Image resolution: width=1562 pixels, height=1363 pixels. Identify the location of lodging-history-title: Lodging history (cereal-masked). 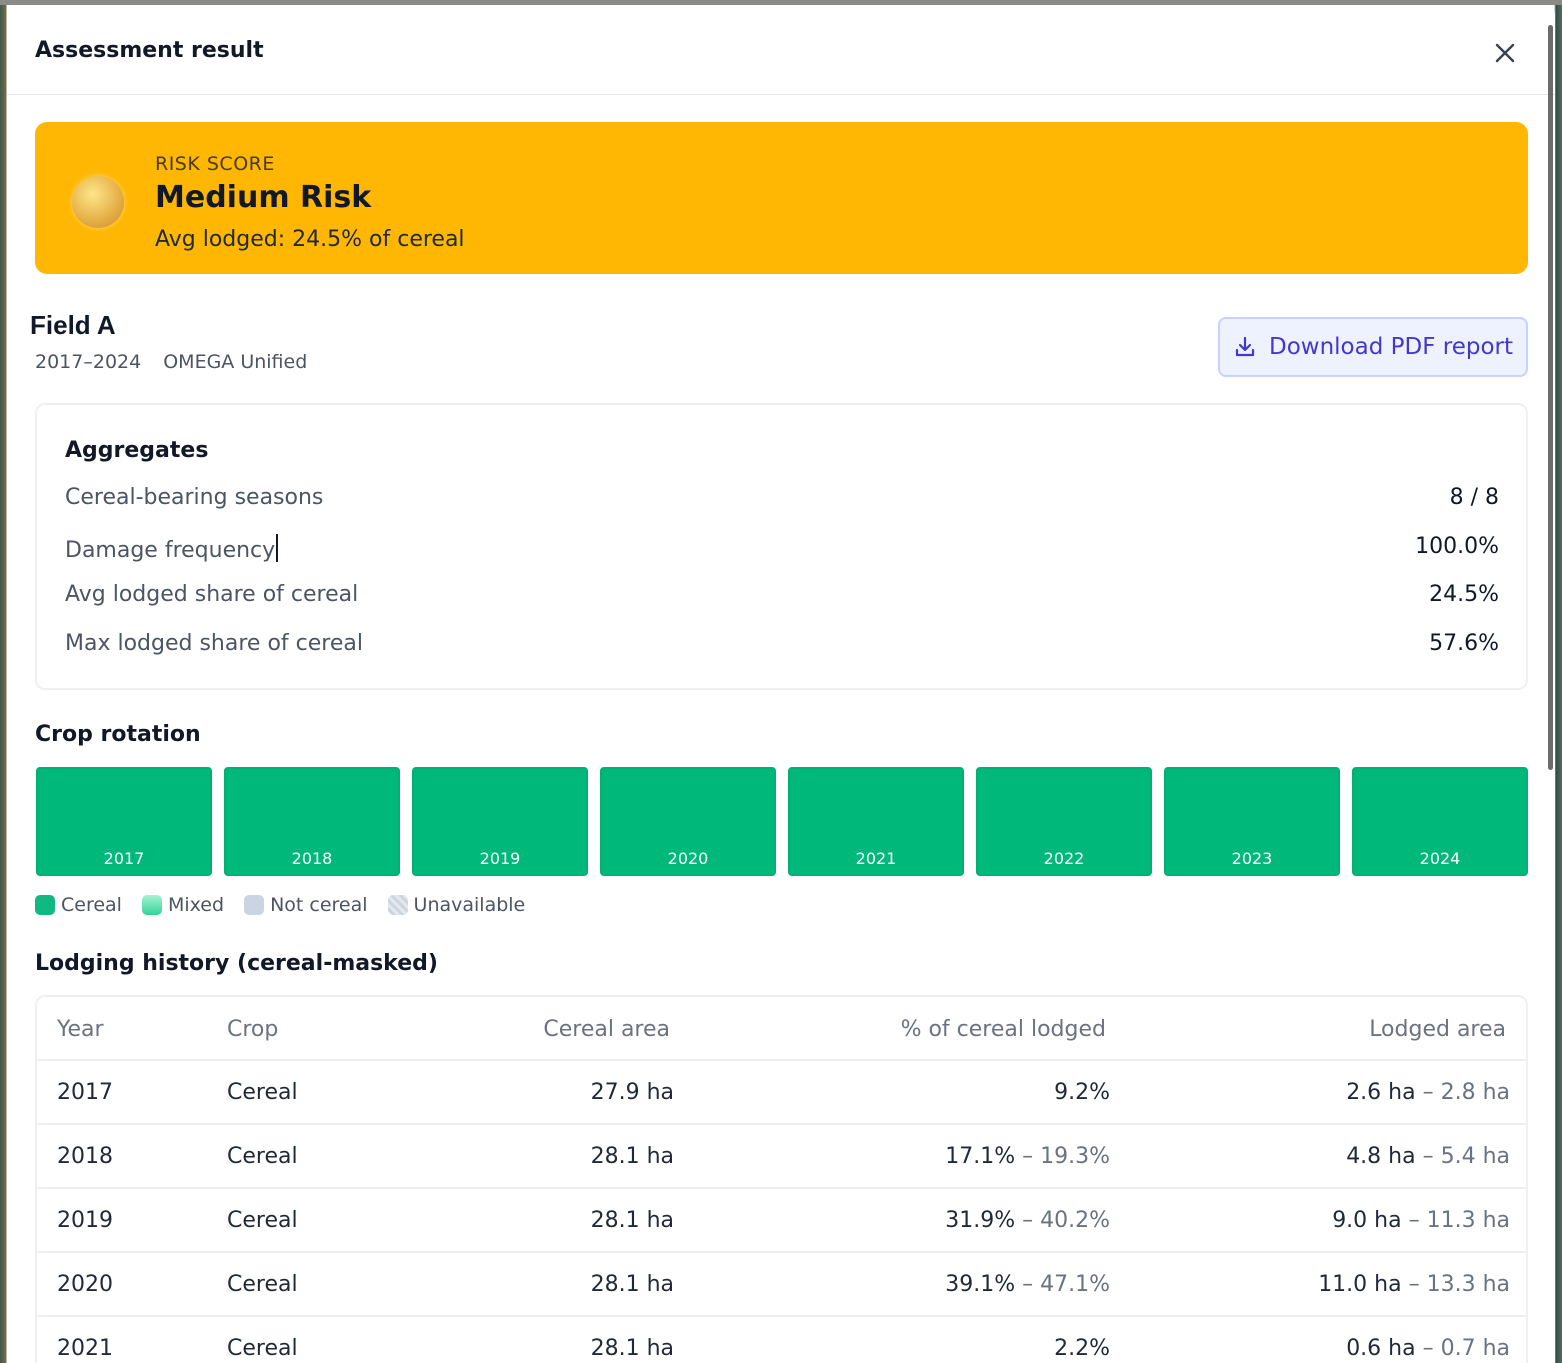
(236, 963).